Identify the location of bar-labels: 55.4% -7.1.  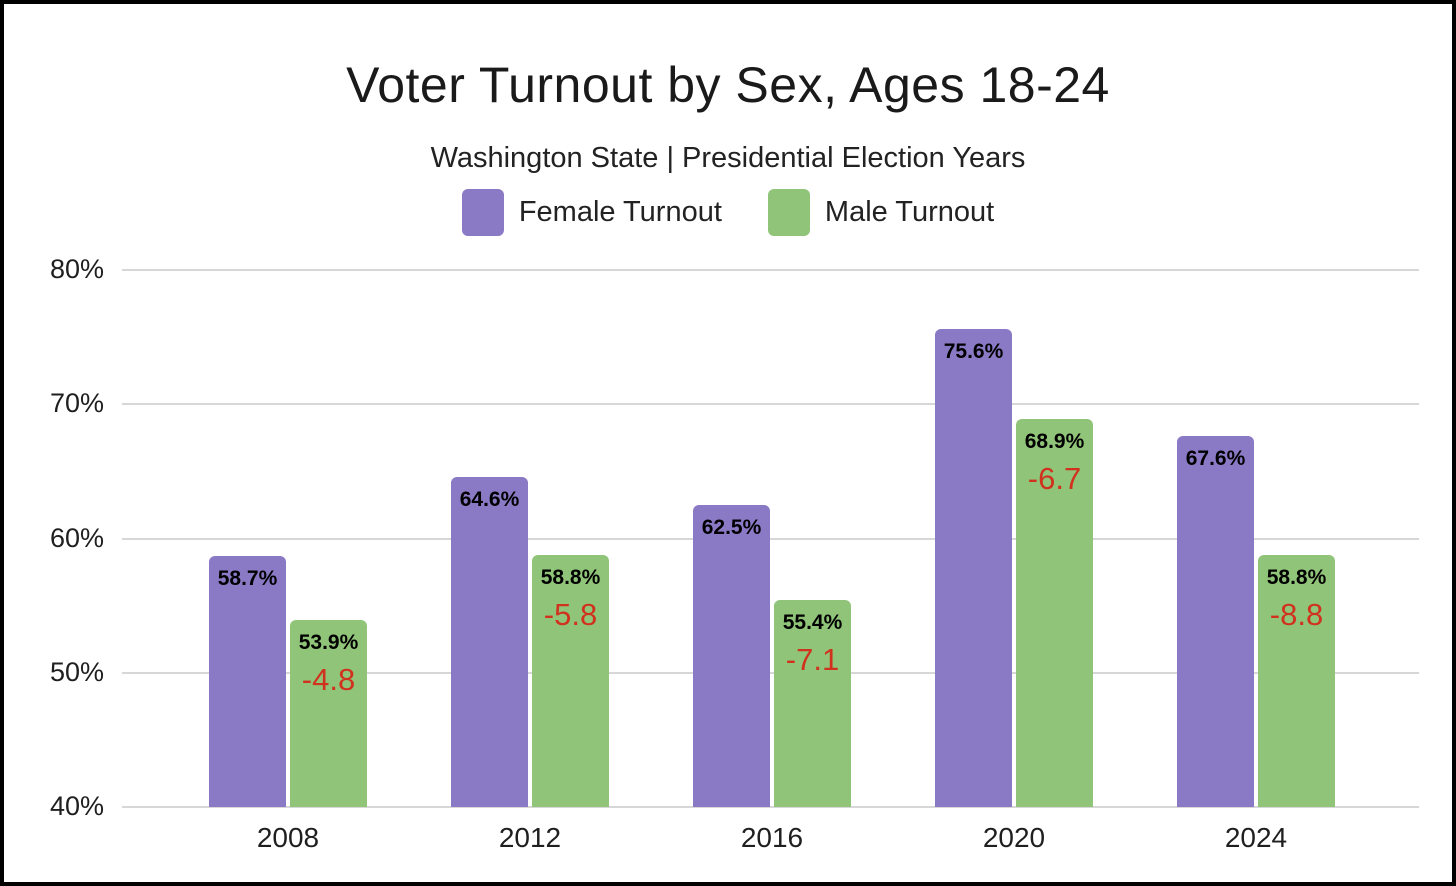
(812, 644).